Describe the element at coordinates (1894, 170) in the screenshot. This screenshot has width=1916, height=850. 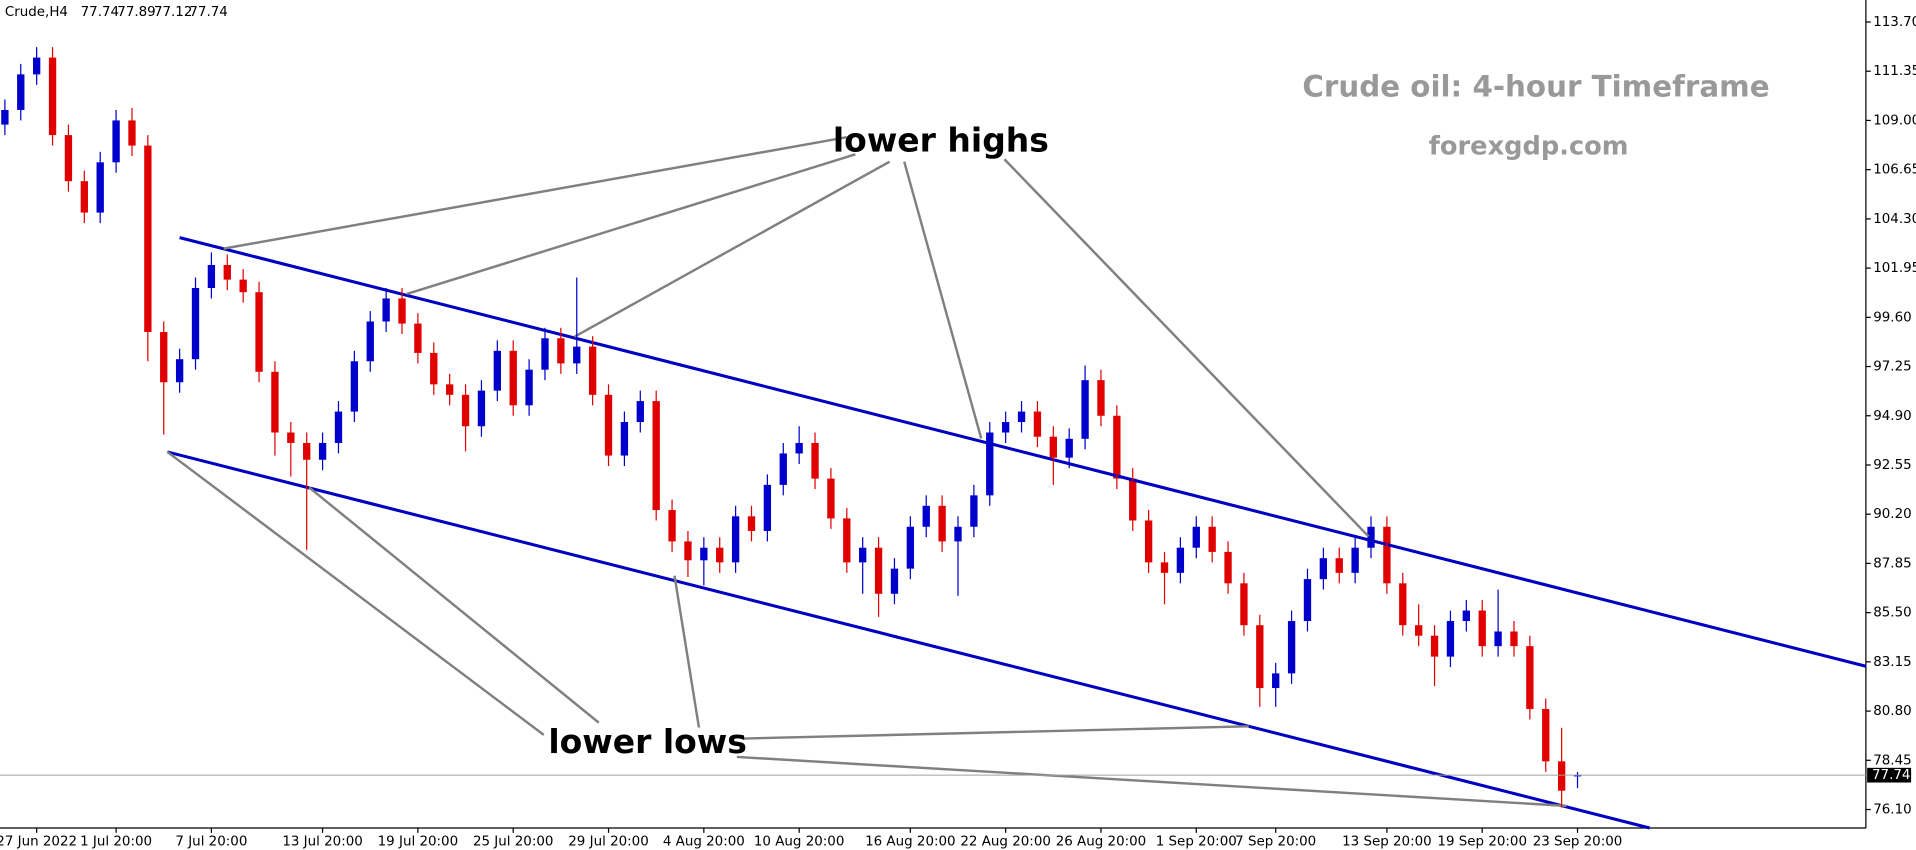
I see `y-tick-label: 106.65` at that location.